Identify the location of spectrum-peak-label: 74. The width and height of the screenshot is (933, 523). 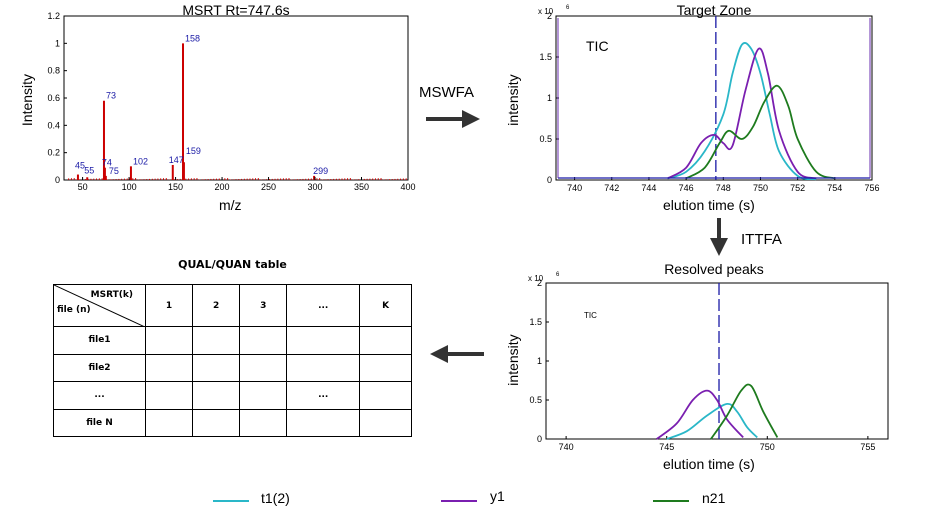
(107, 163).